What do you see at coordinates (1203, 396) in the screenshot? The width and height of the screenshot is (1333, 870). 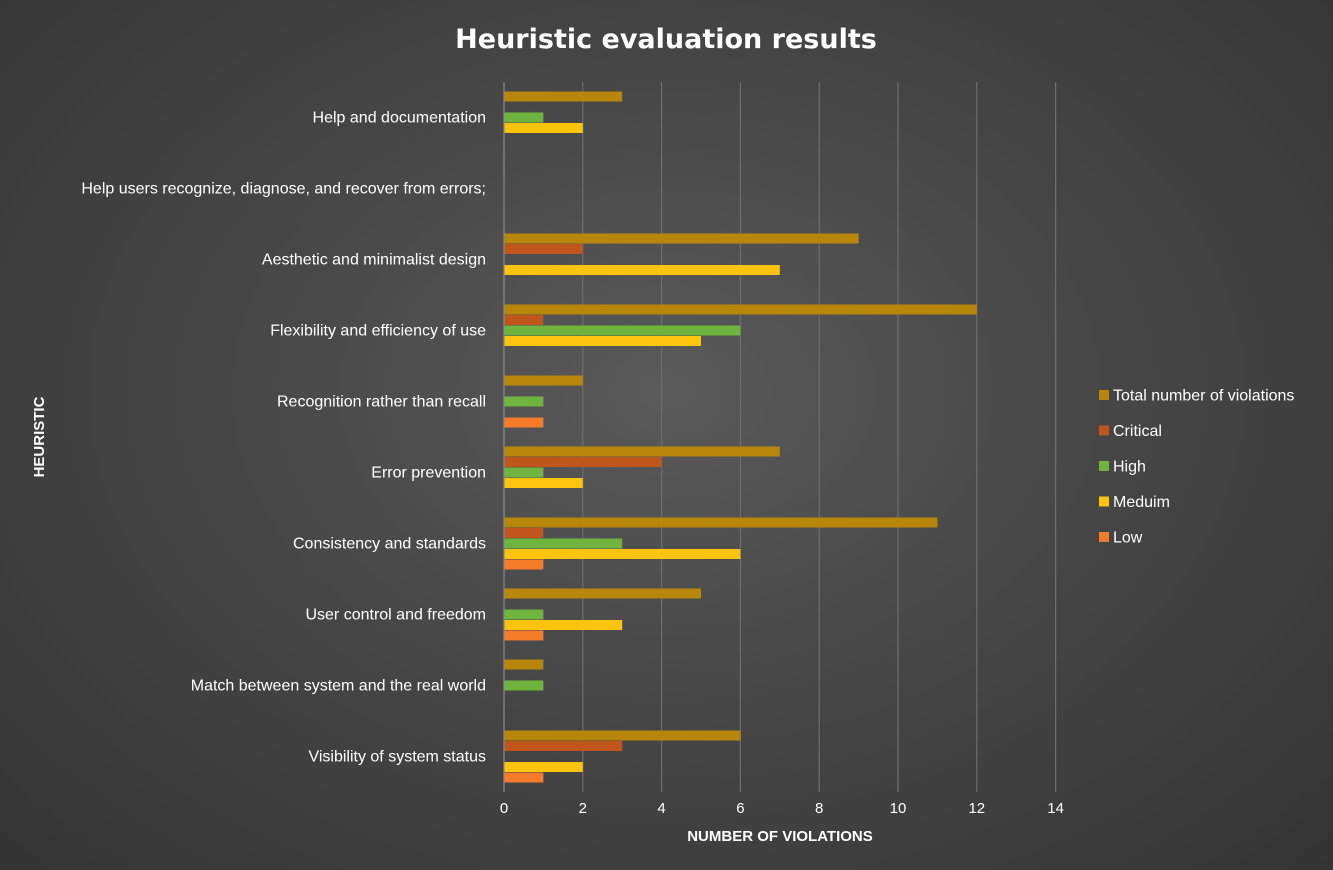 I see `legend-label: Total number of violations` at bounding box center [1203, 396].